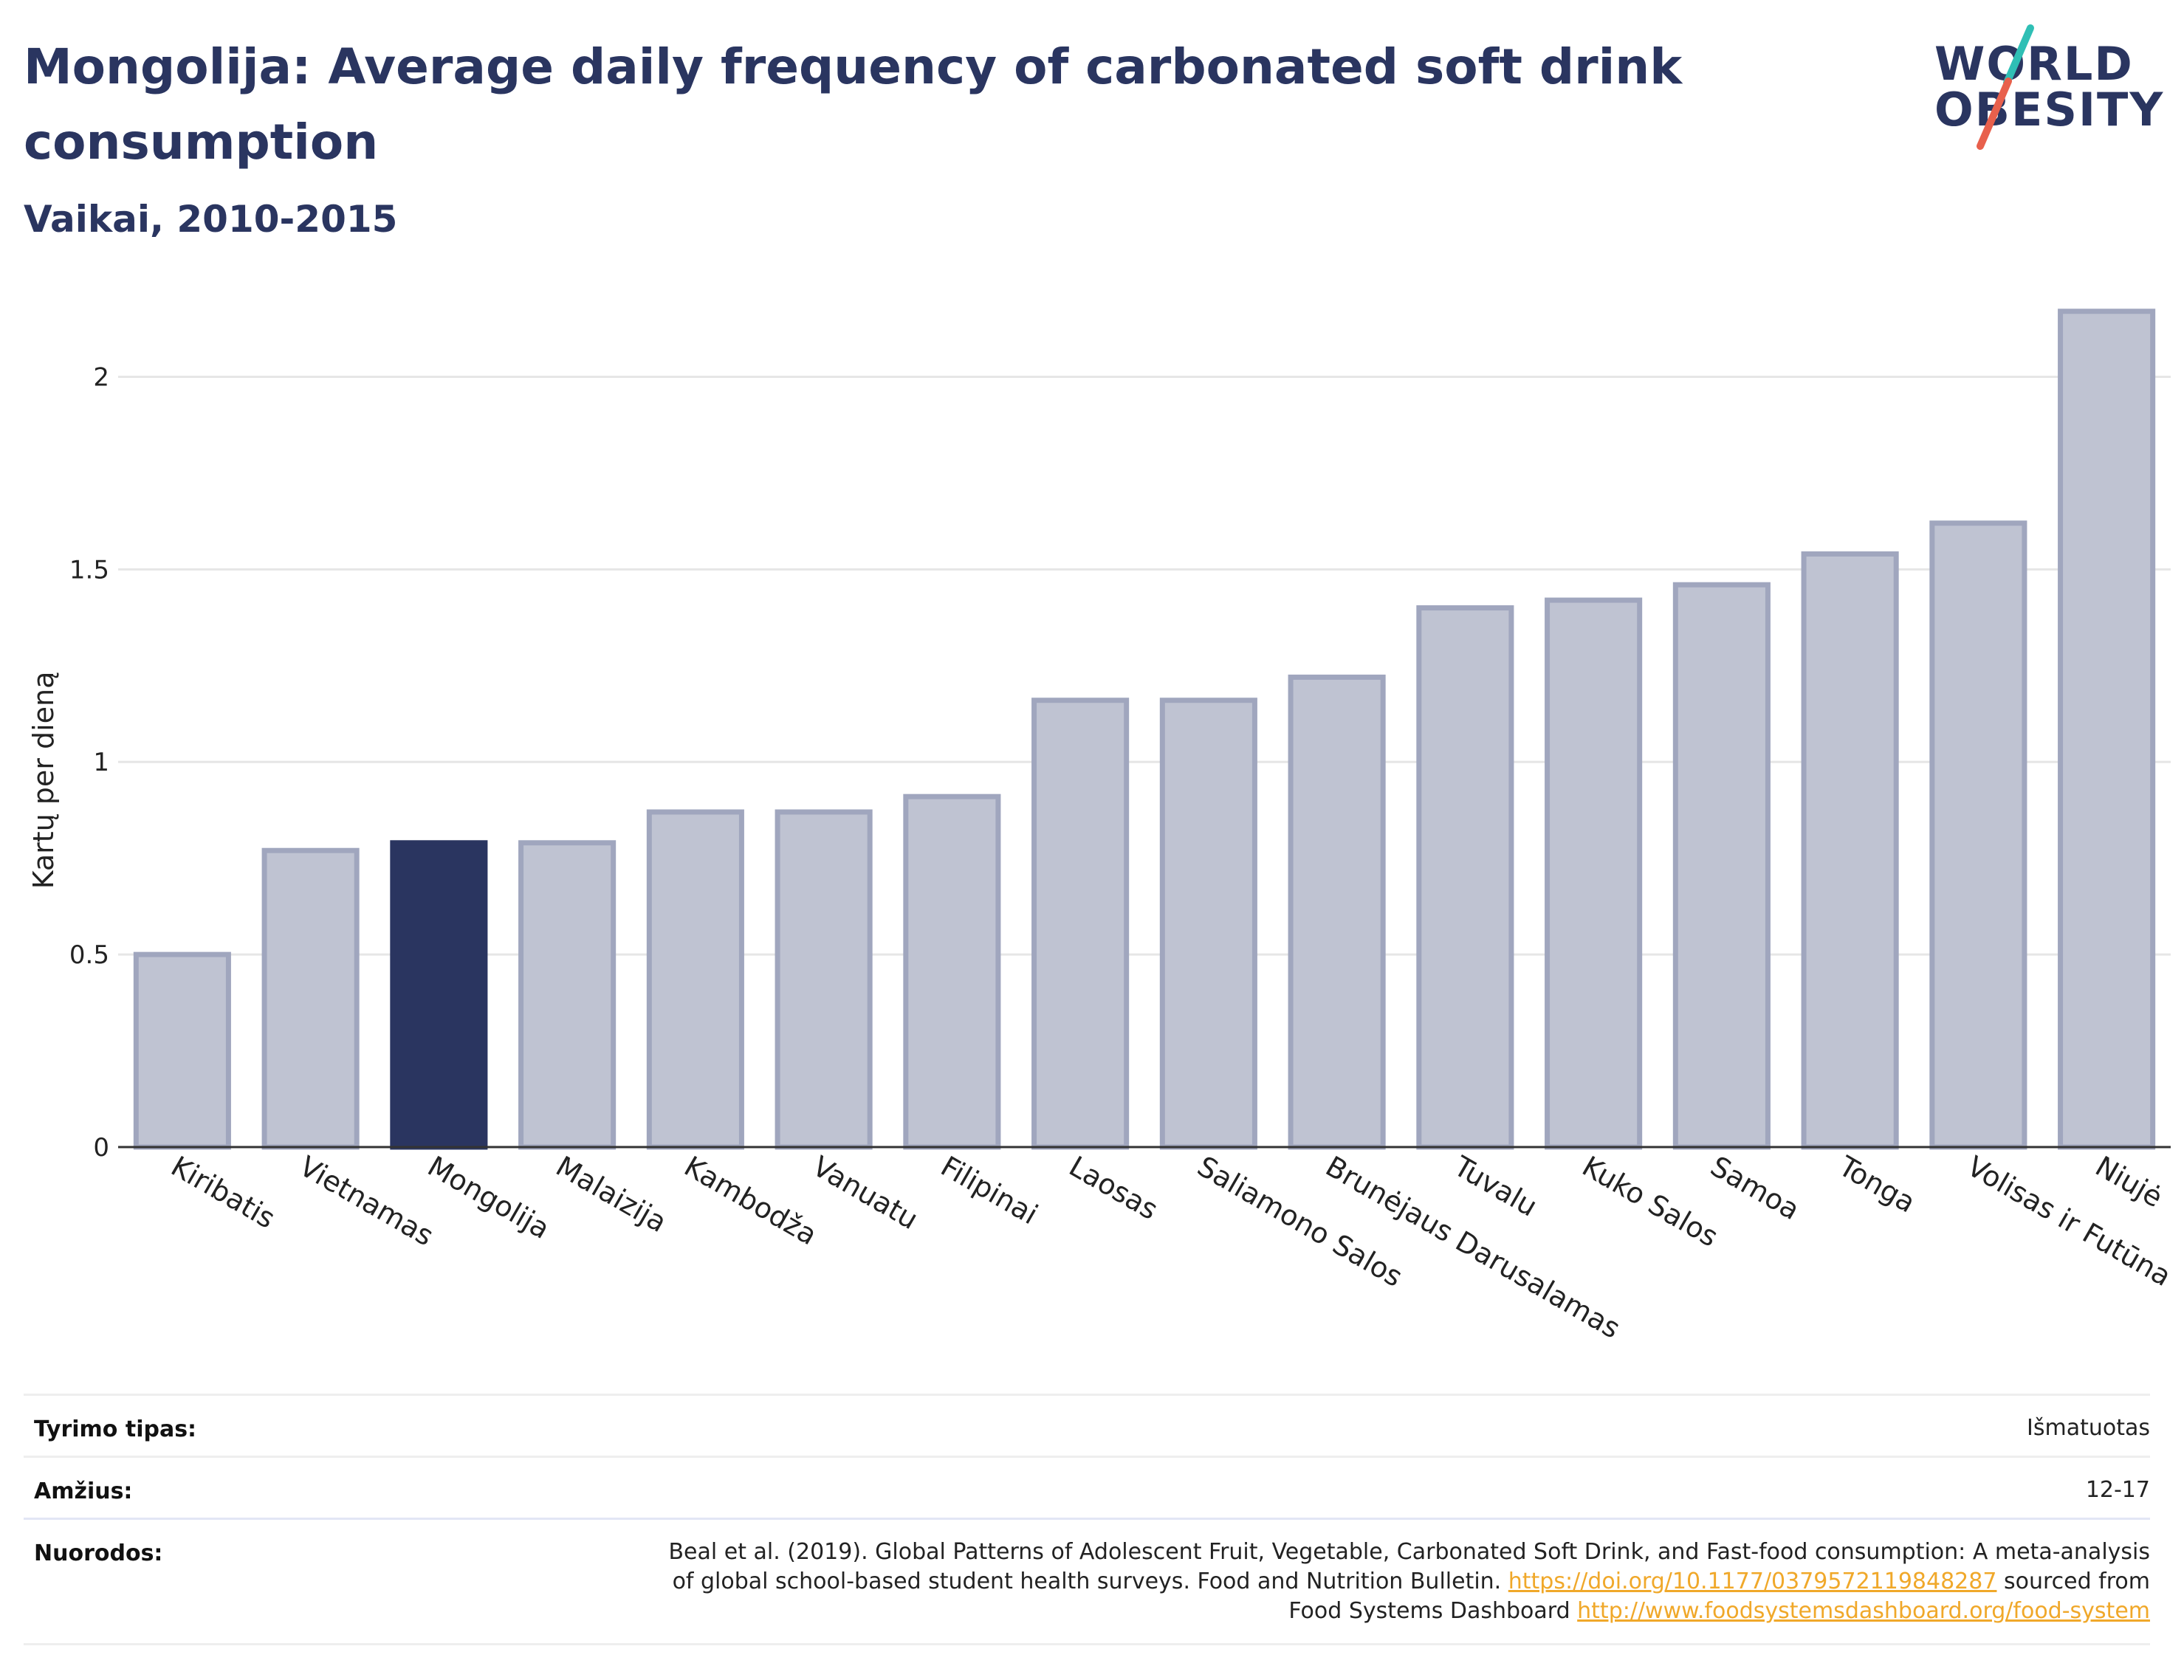 The image size is (2184, 1680). What do you see at coordinates (612, 1194) in the screenshot?
I see `x-tick-label-3: Malaizija` at bounding box center [612, 1194].